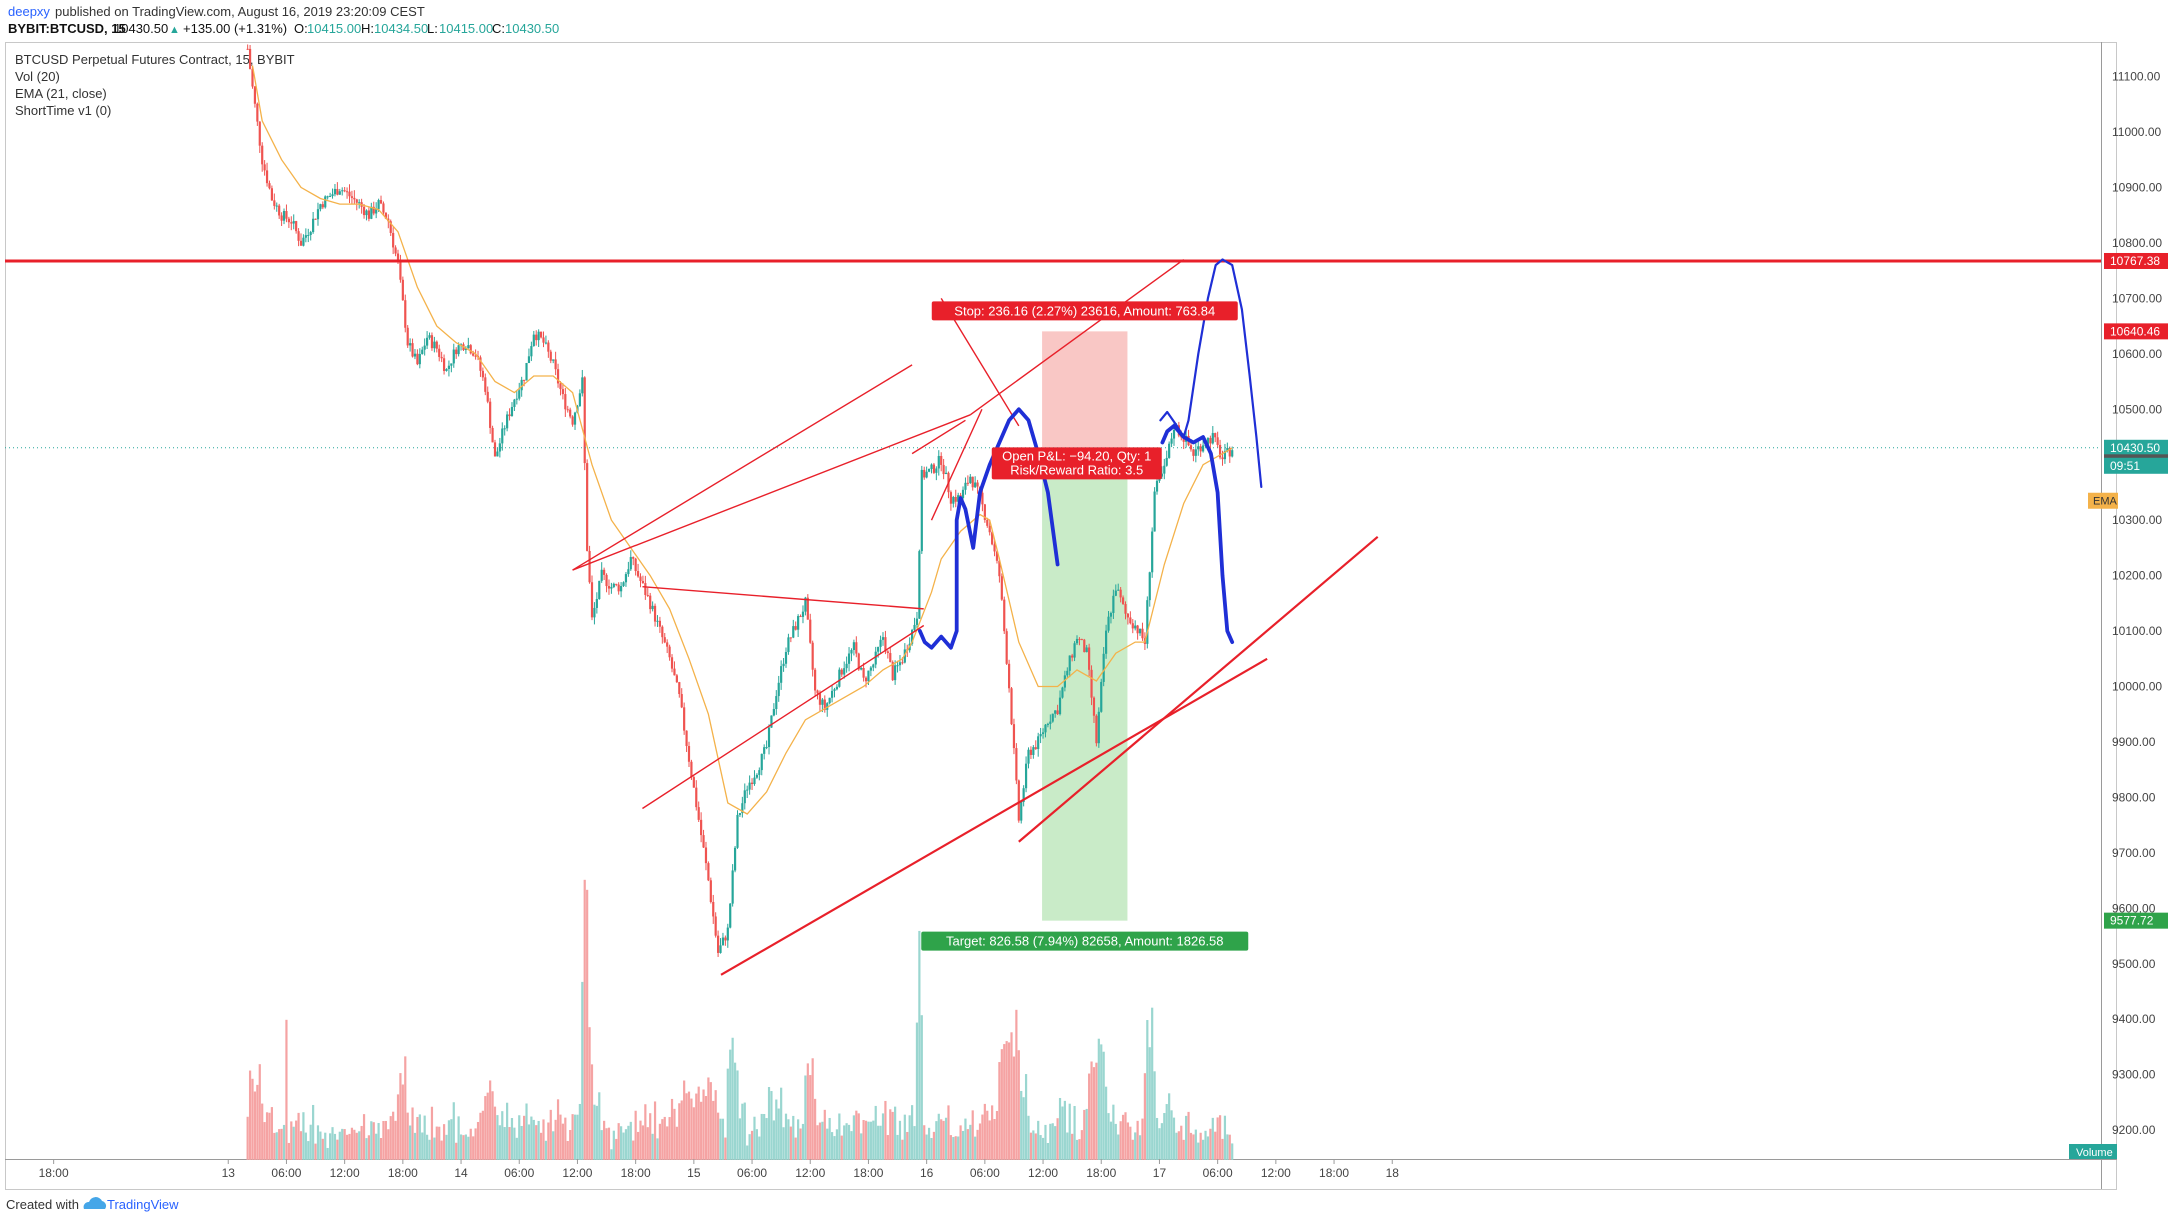 The width and height of the screenshot is (2184, 1219). Describe the element at coordinates (143, 1204) in the screenshot. I see `brand-name: TradingView` at that location.